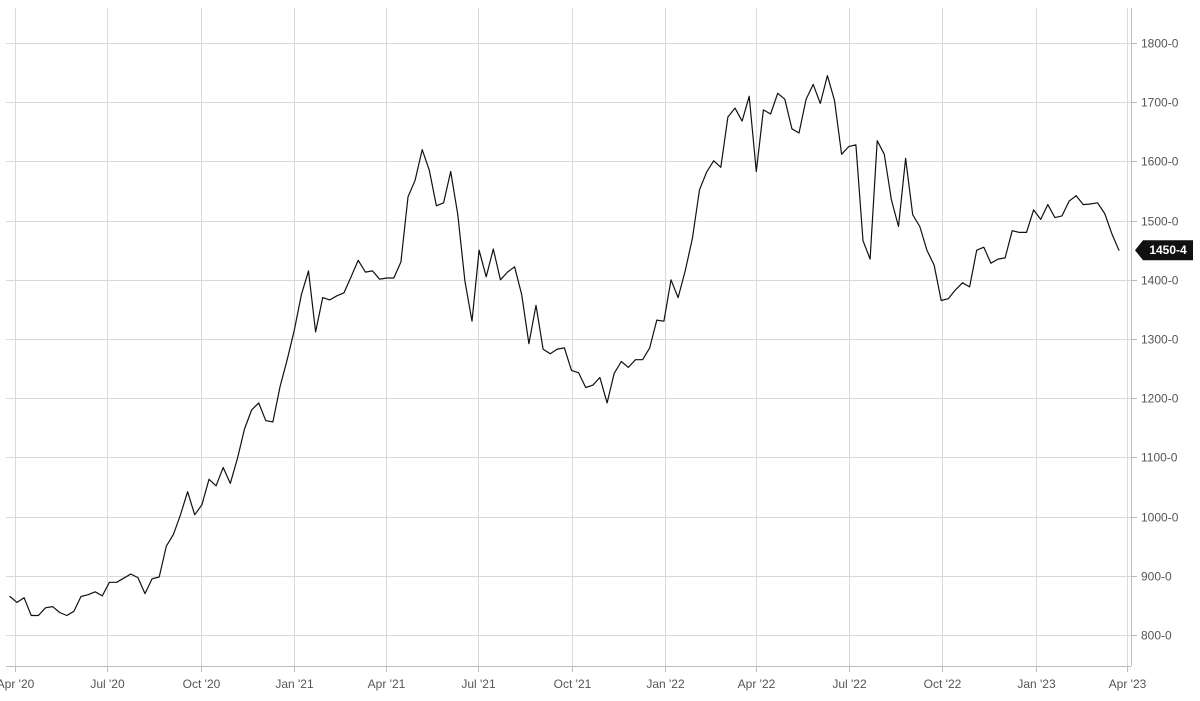 This screenshot has width=1200, height=701. Describe the element at coordinates (1159, 458) in the screenshot. I see `y-tick-label: 1100-0` at that location.